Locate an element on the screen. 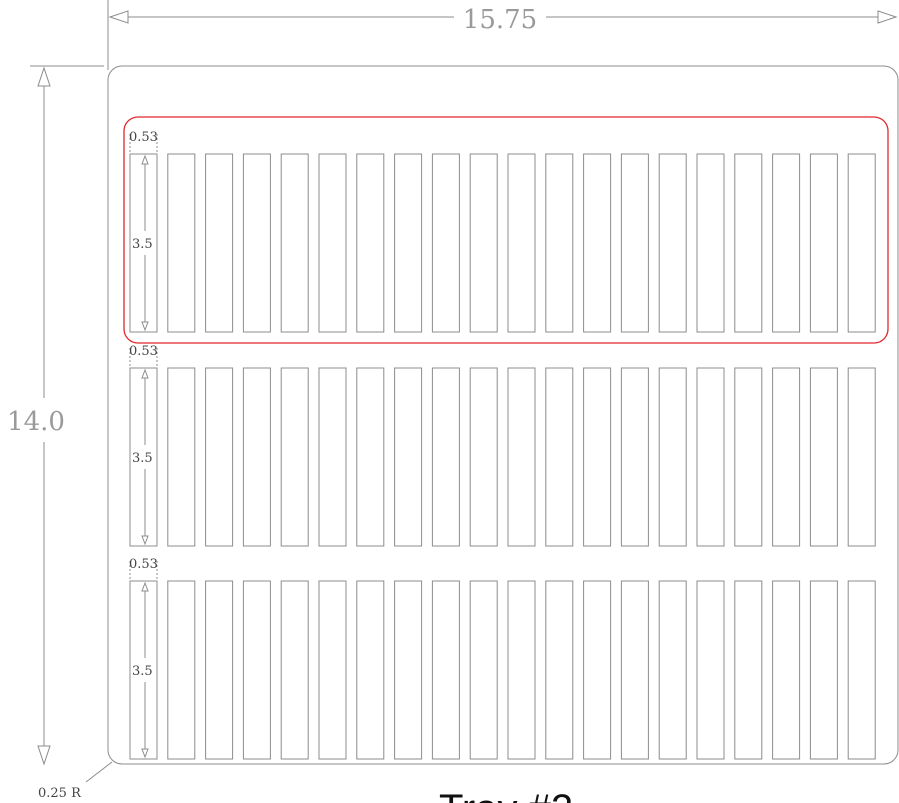 The image size is (899, 803). radius-label: 0.25 R is located at coordinates (60, 793).